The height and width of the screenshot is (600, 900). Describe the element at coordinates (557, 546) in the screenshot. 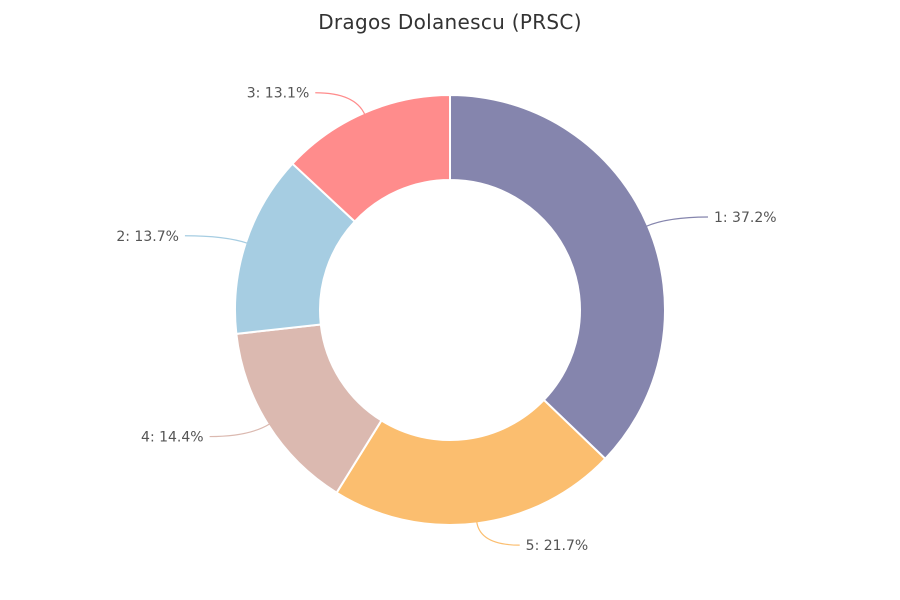

I see `data-label-5: 5: 21.7%` at that location.